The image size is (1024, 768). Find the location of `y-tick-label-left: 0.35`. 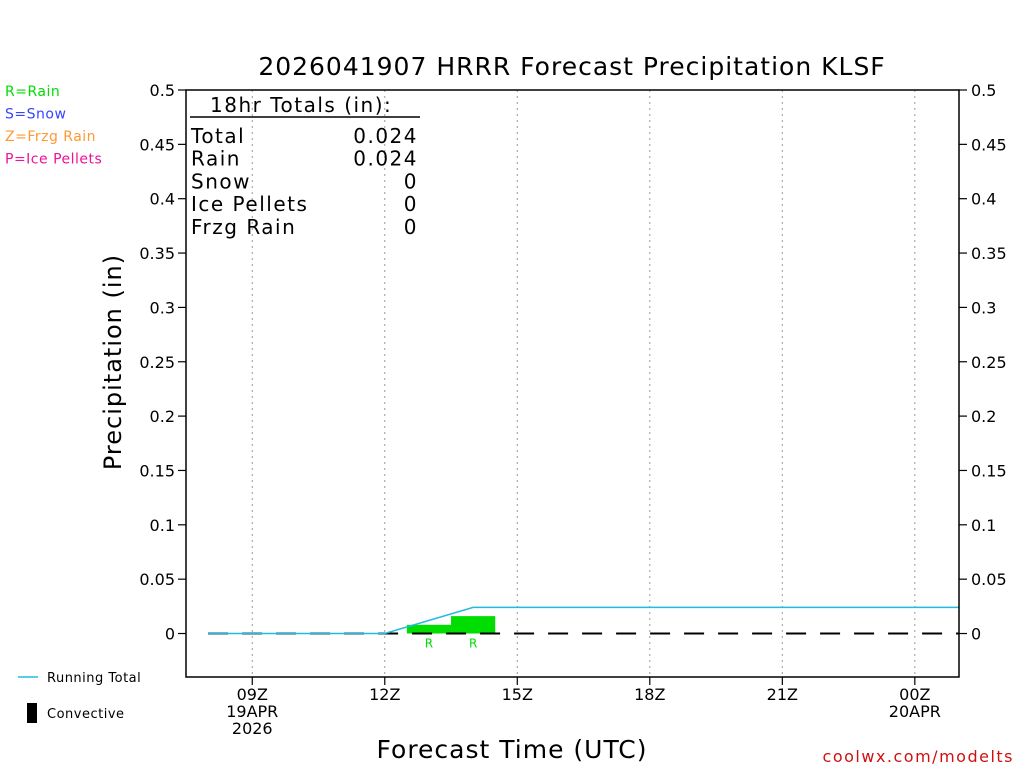

y-tick-label-left: 0.35 is located at coordinates (157, 253).